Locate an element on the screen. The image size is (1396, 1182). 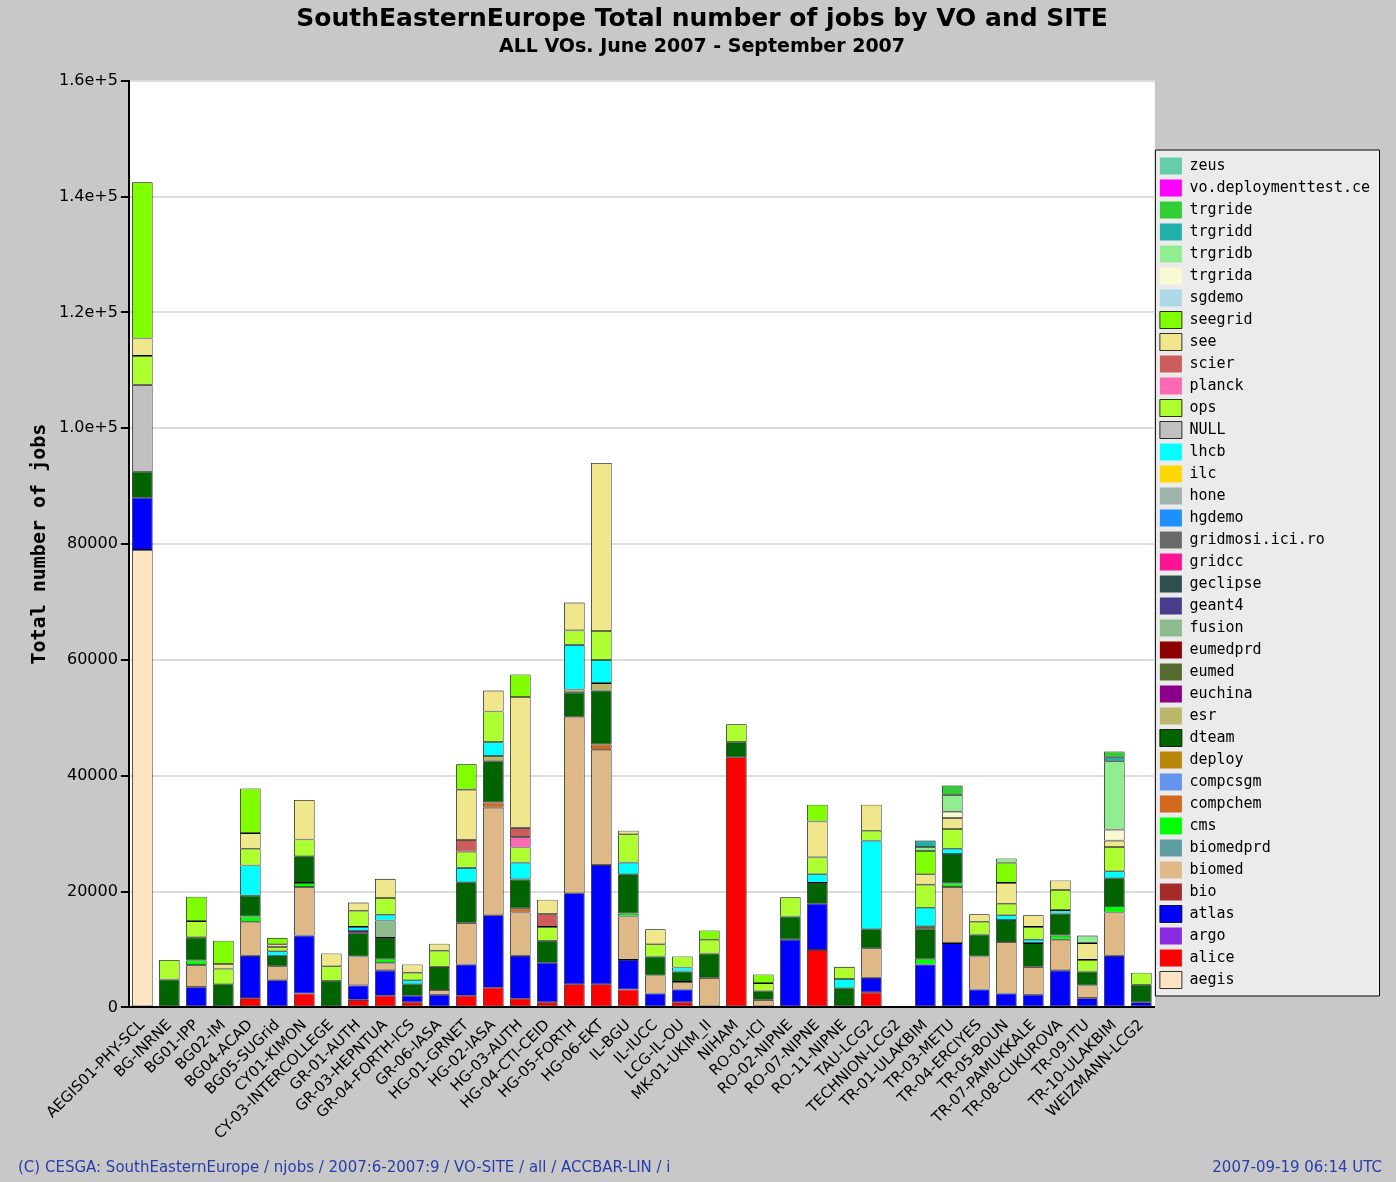
y-tick-label: 1.0e+5 is located at coordinates (88, 427).